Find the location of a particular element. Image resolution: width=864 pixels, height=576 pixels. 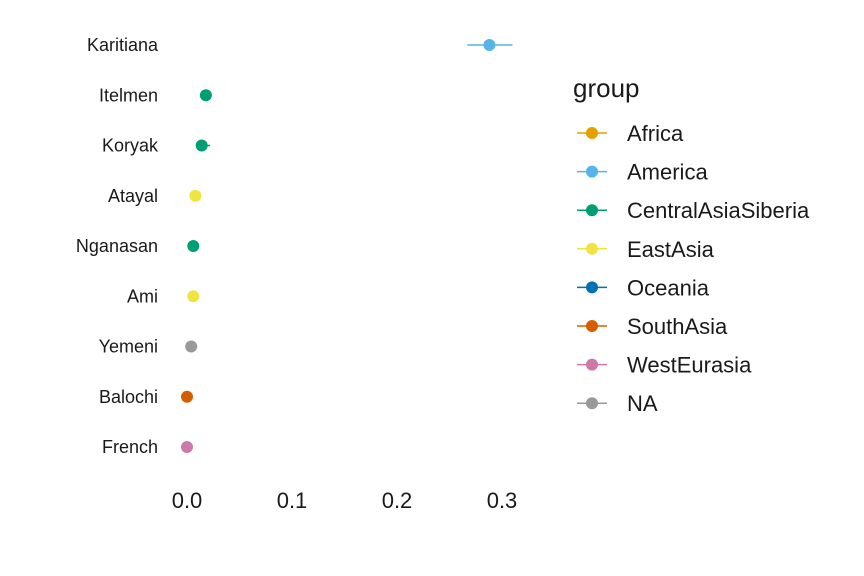

point-ami is located at coordinates (193, 296).